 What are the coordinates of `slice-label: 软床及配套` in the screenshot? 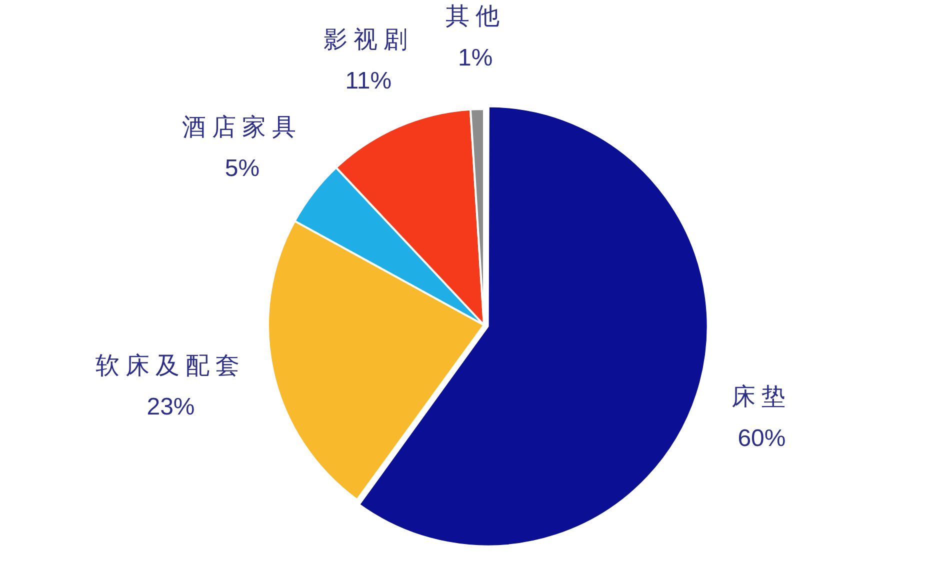 It's located at (171, 366).